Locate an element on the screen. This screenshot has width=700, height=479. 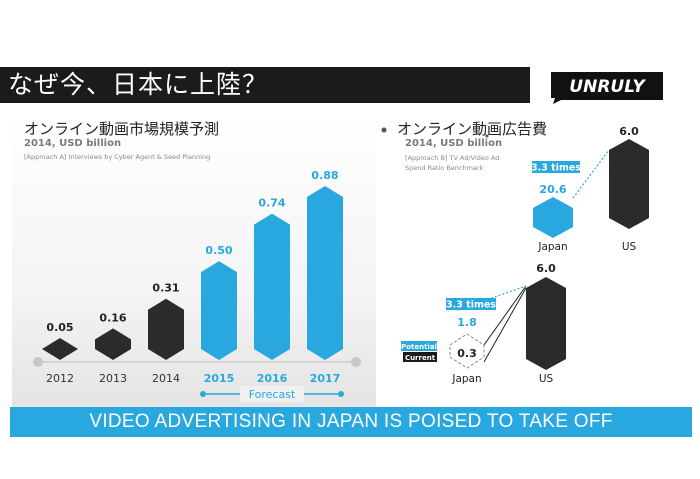
bar-japan-potential is located at coordinates (467, 351).